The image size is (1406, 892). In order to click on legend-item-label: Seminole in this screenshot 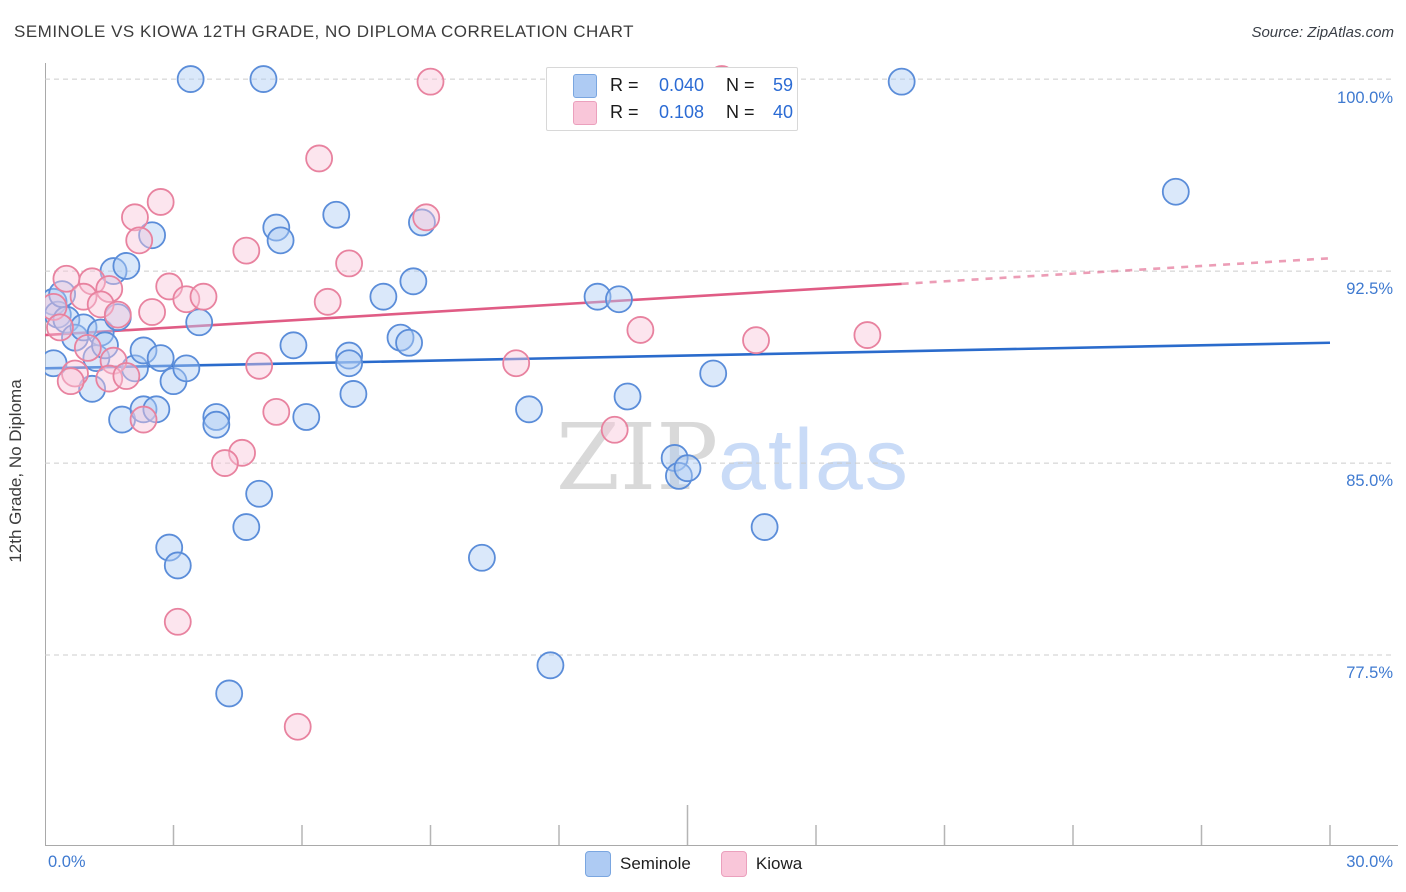, I will do `click(655, 863)`.